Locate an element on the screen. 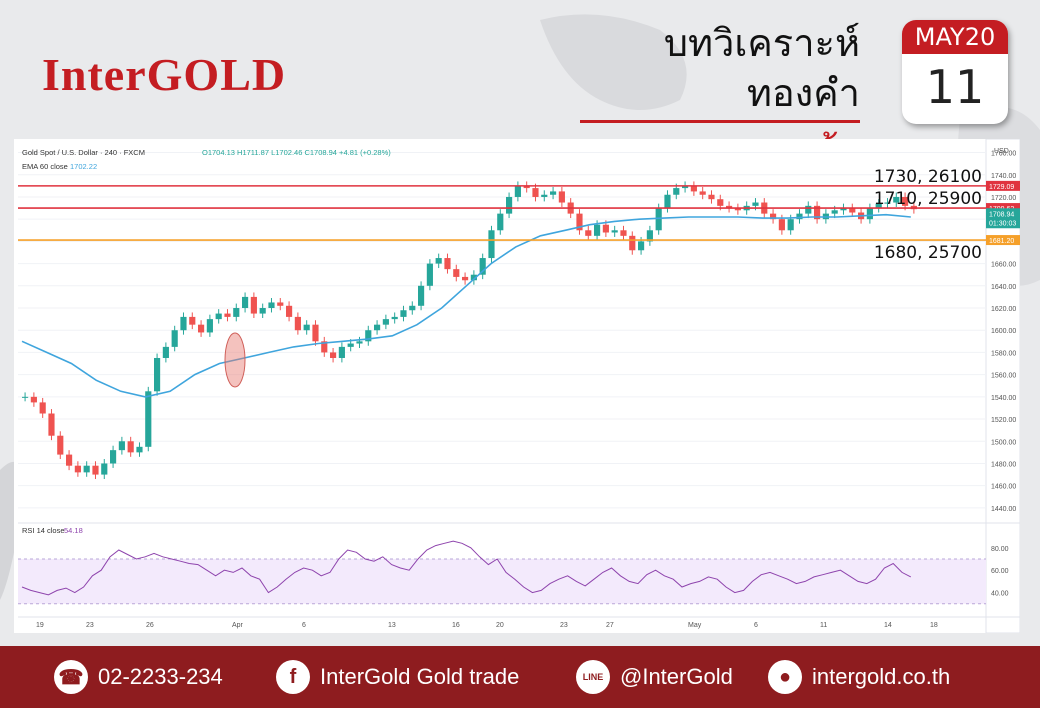 The height and width of the screenshot is (708, 1040). y-tick-label: 1660.00 is located at coordinates (1003, 265).